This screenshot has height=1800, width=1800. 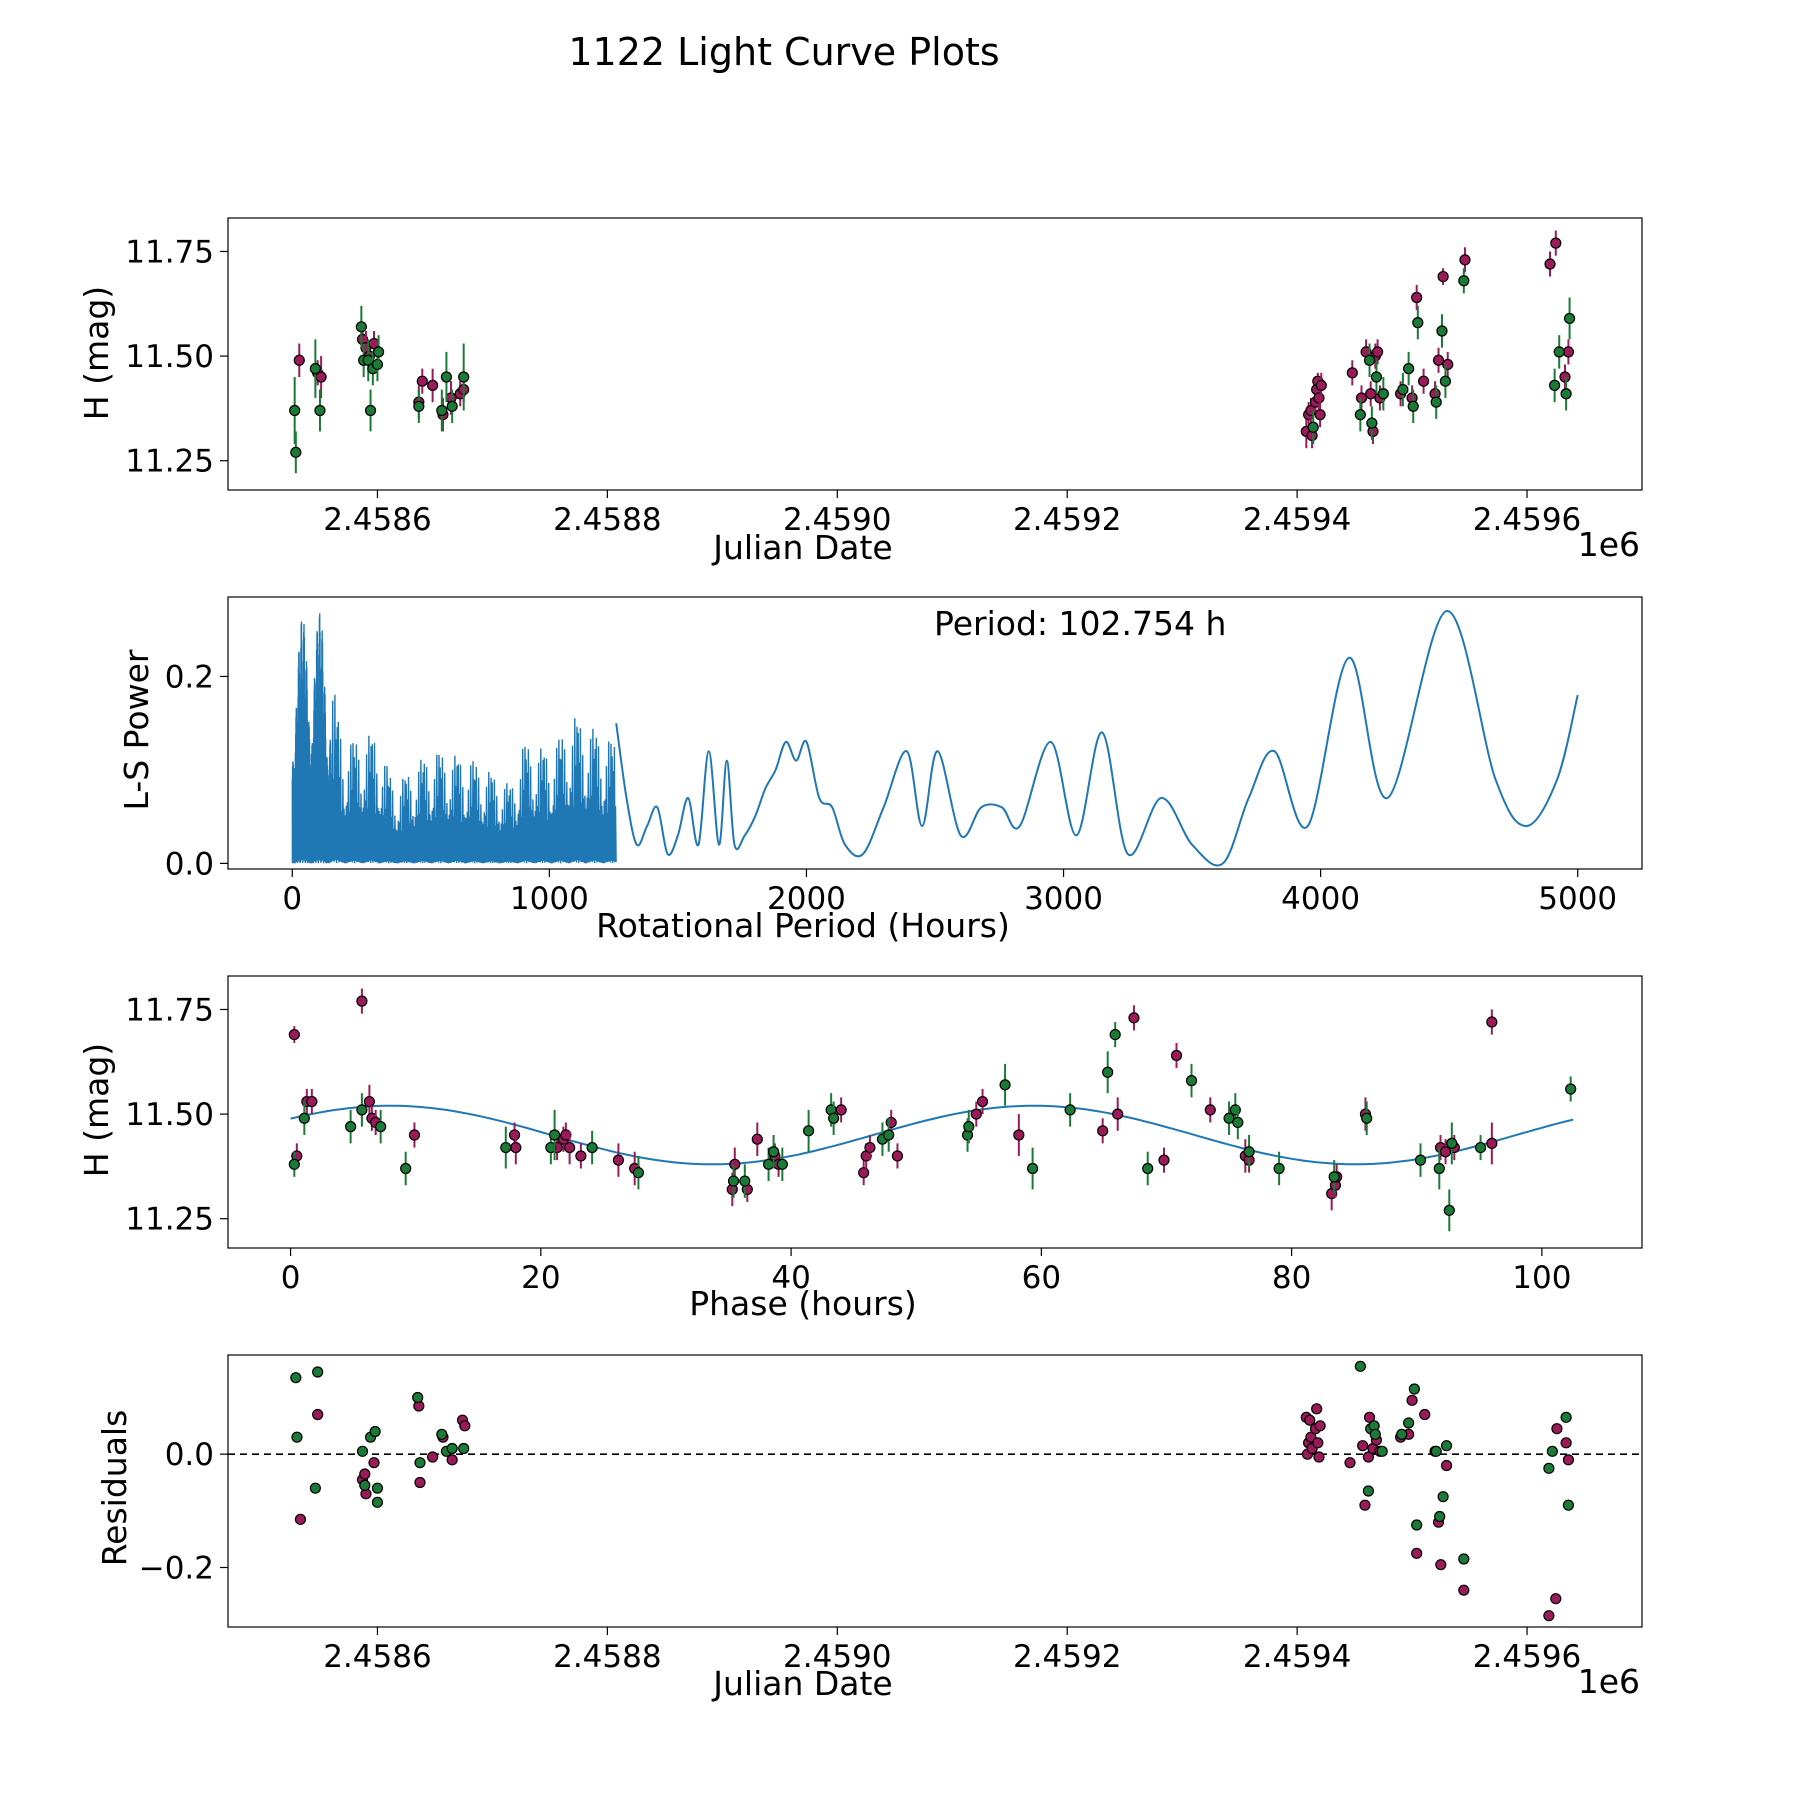 What do you see at coordinates (1041, 1278) in the screenshot?
I see `phase-fold-xtick-label: 60` at bounding box center [1041, 1278].